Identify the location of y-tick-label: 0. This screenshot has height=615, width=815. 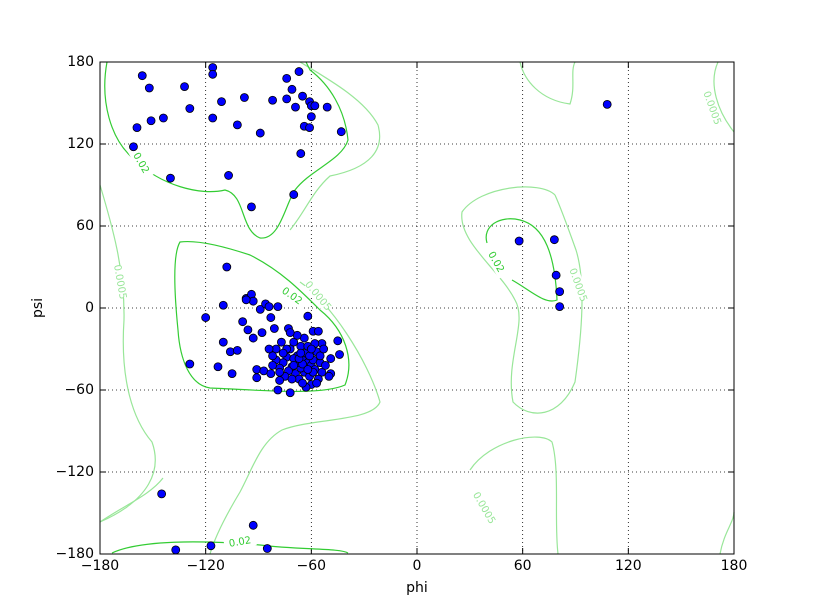
(89, 308).